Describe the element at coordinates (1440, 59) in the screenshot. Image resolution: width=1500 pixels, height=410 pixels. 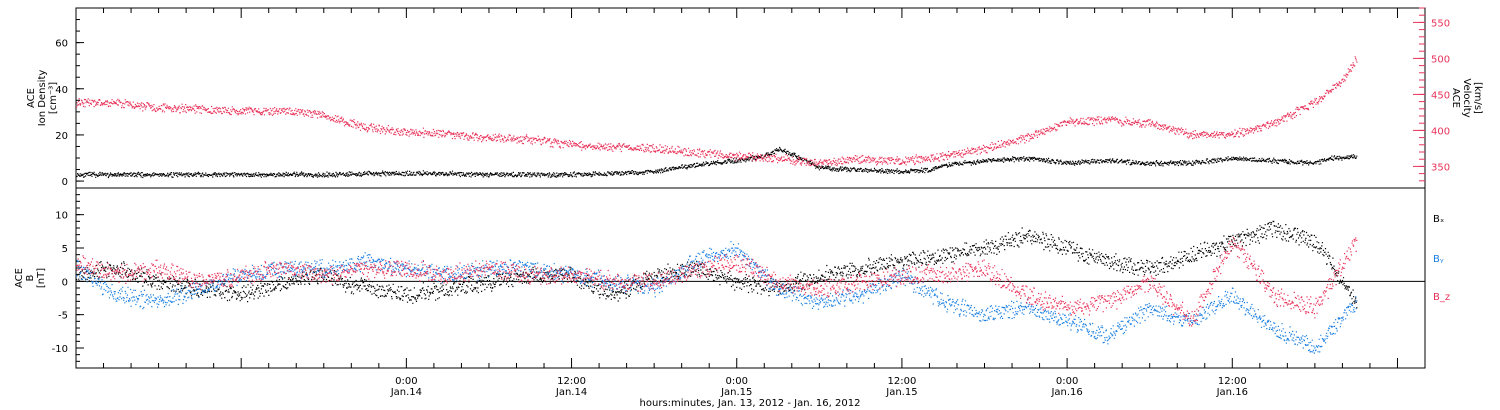
I see `top-right-tick-label: 500` at that location.